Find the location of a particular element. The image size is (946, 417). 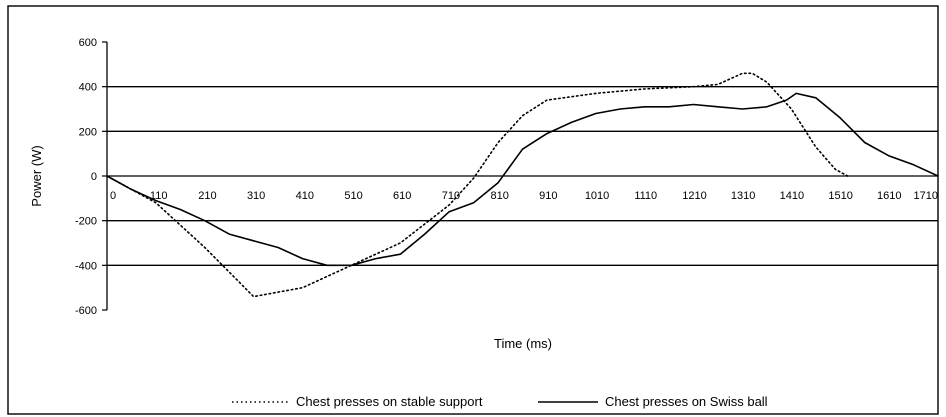

legend-label-swiss-ball: Chest presses on Swiss ball is located at coordinates (686, 401).